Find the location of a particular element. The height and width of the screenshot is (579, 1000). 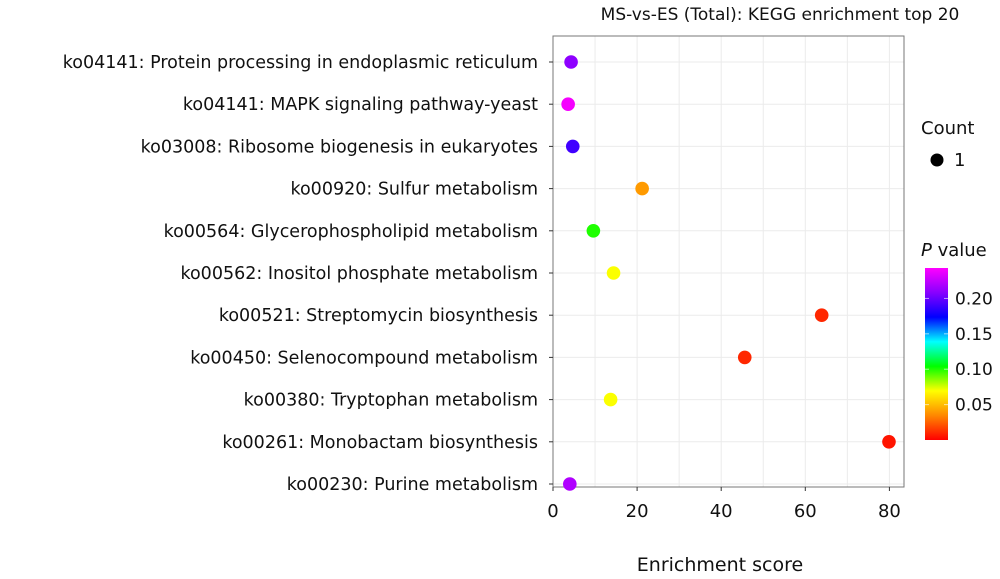

count-legend: Count 1 is located at coordinates (947, 144).